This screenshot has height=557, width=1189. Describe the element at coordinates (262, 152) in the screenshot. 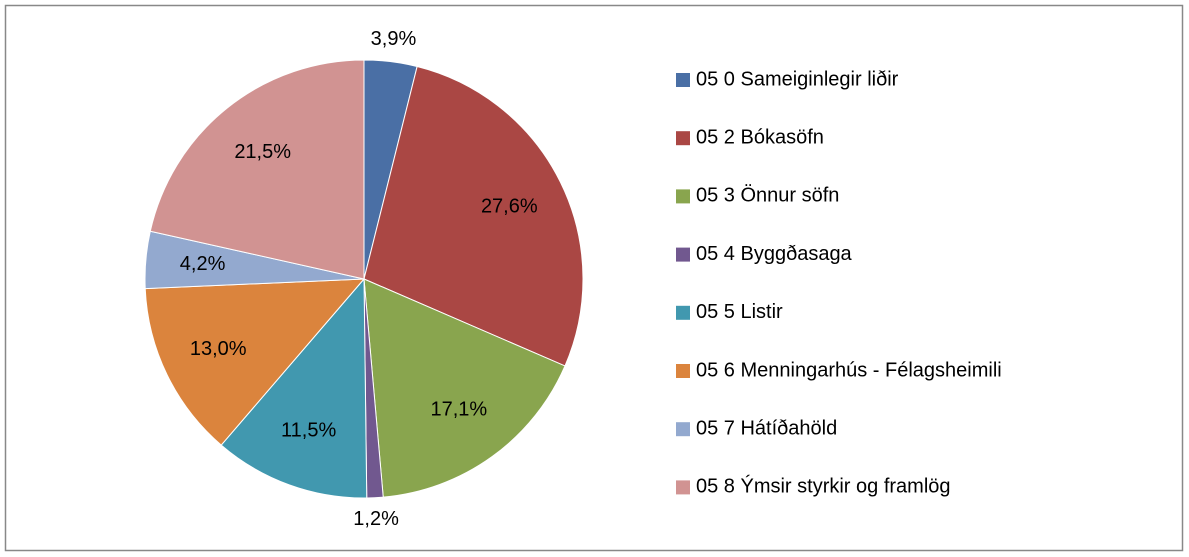

I see `data-label: 21,5%` at that location.